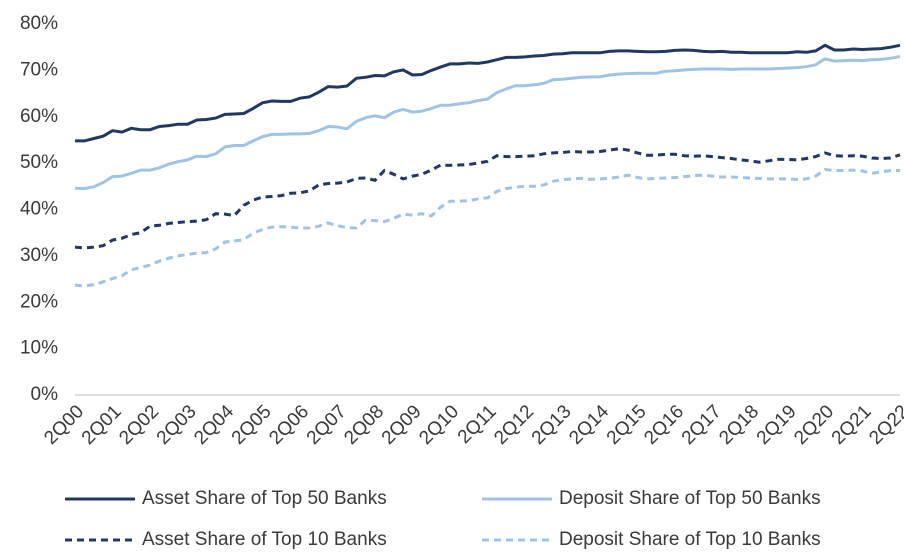  I want to click on x-tick-label: 2Q20, so click(814, 425).